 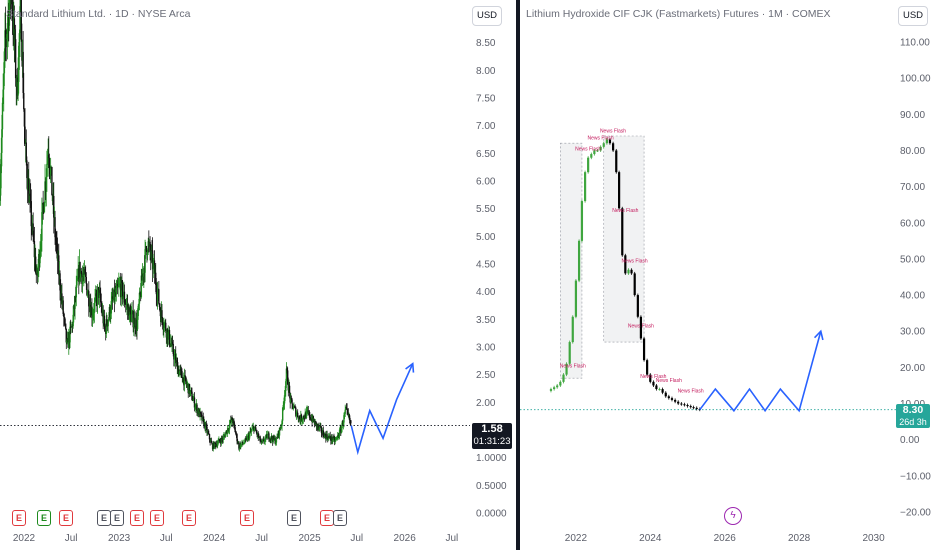 I want to click on right-currency-button: USD, so click(x=913, y=16).